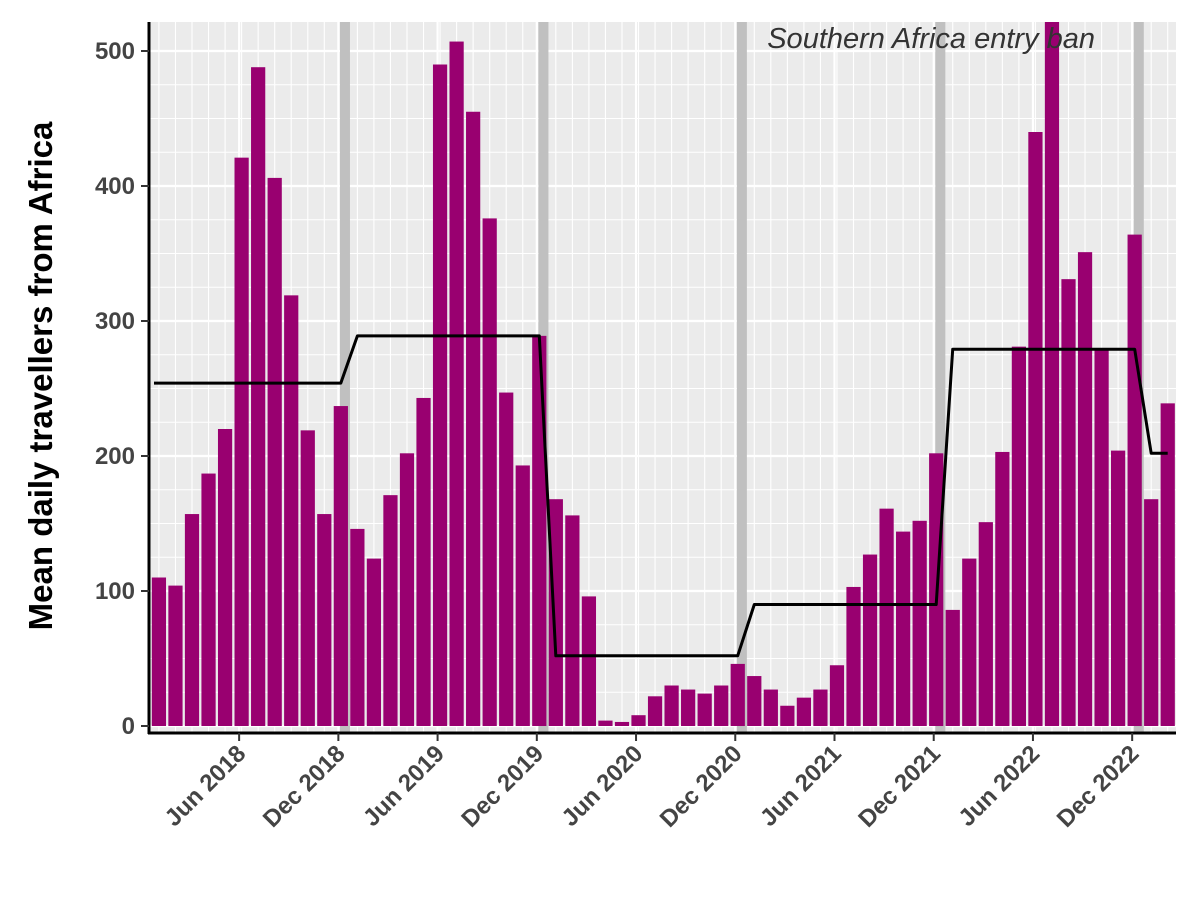 The width and height of the screenshot is (1200, 905). Describe the element at coordinates (1098, 786) in the screenshot. I see `x-tick-label: Dec 2022` at that location.